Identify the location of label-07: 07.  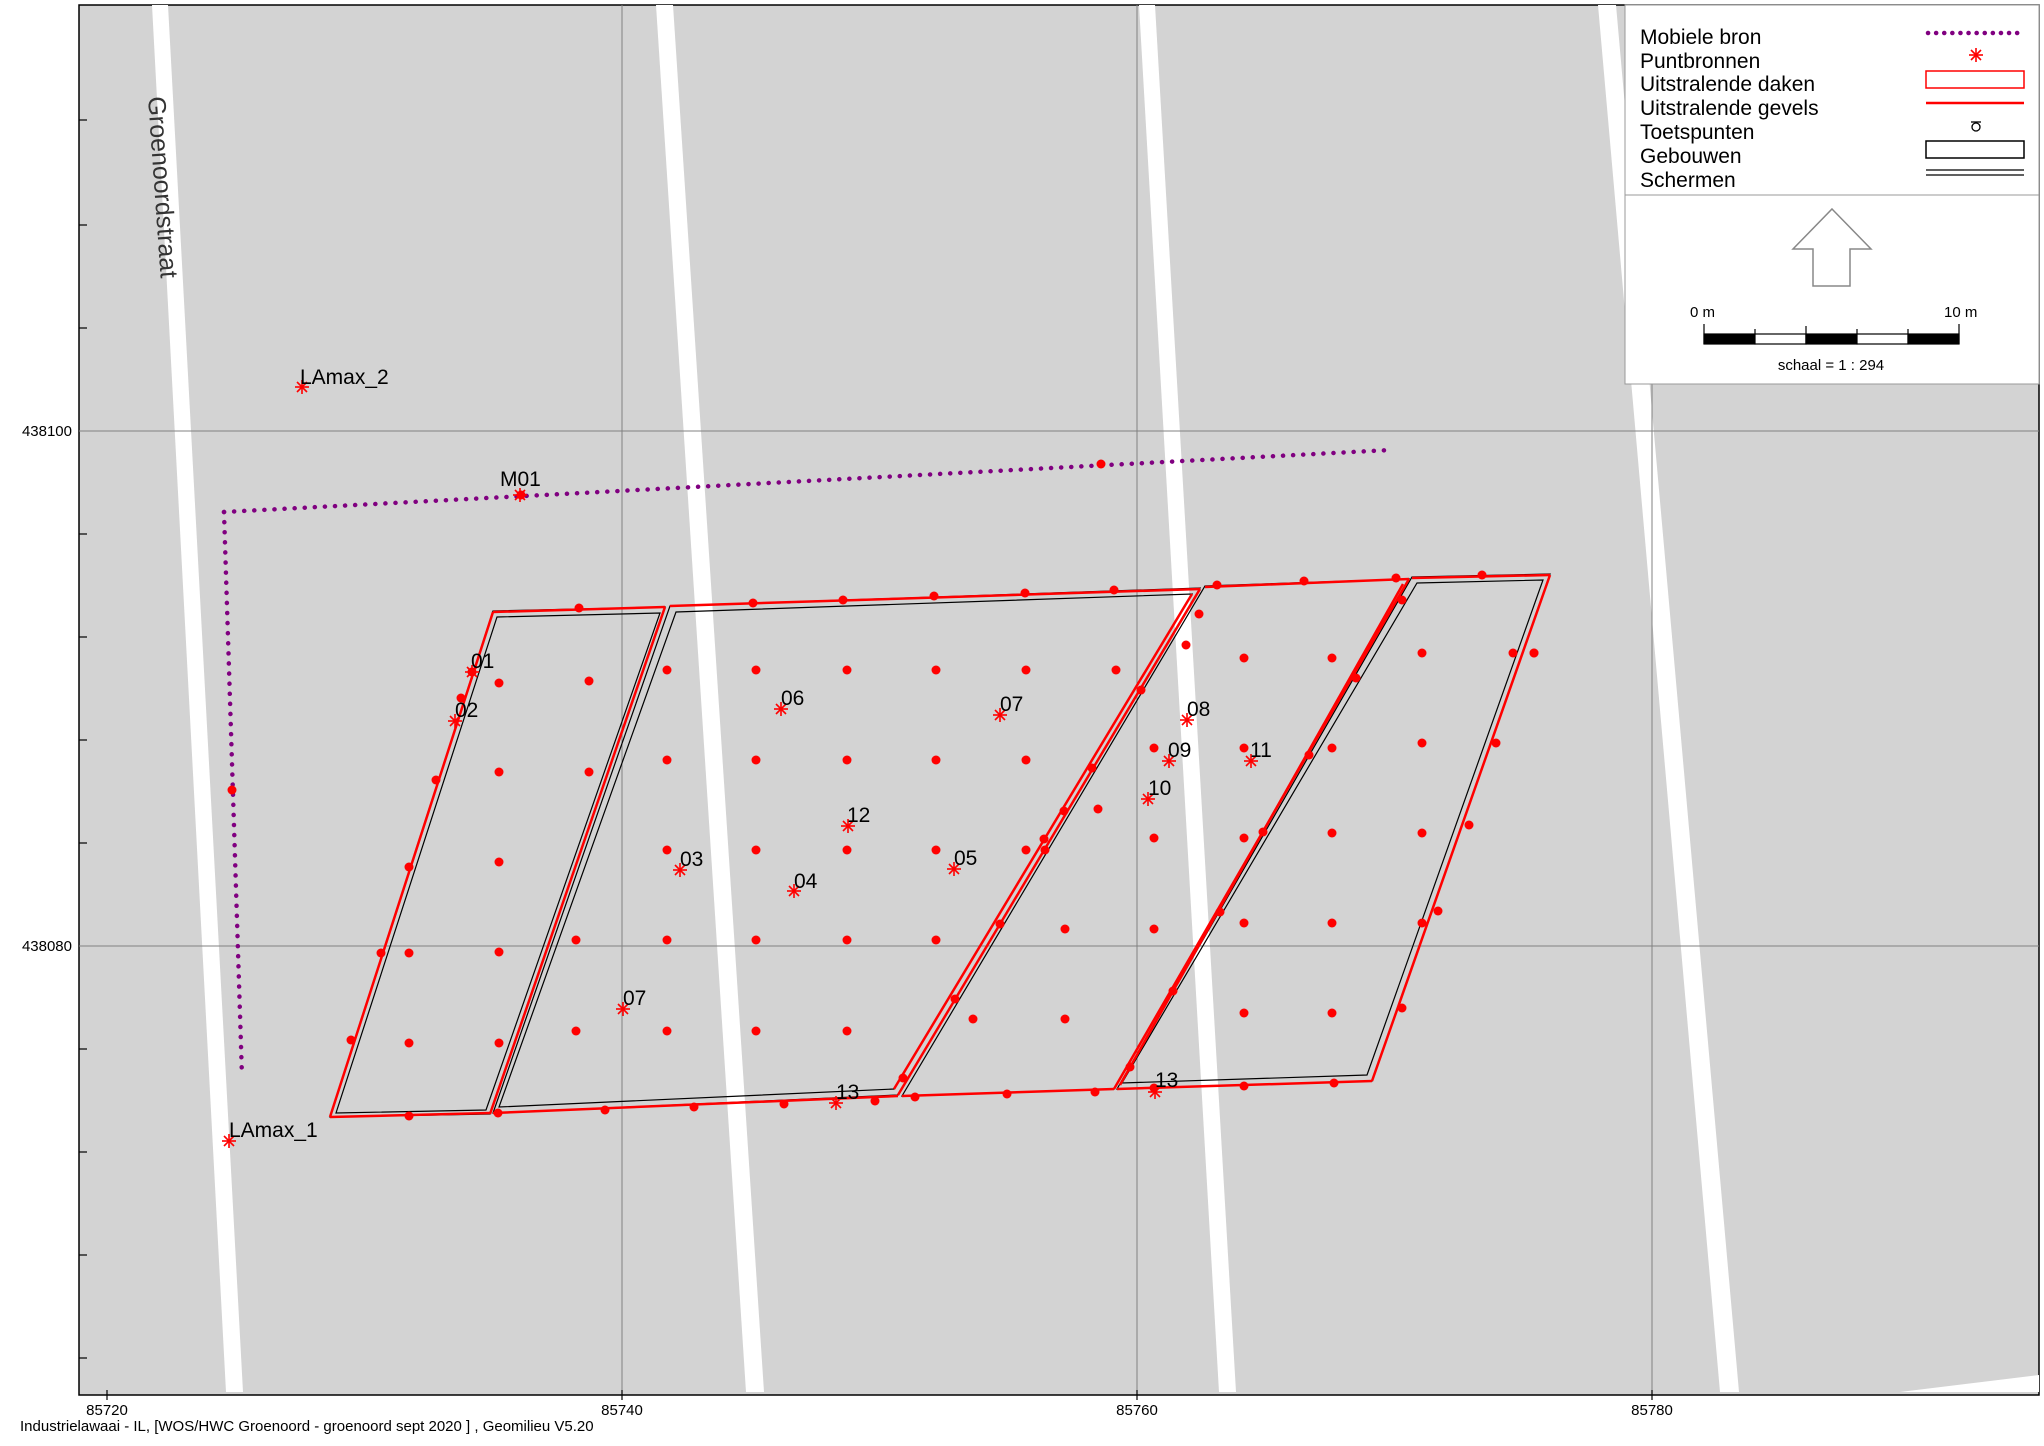
(1011, 704).